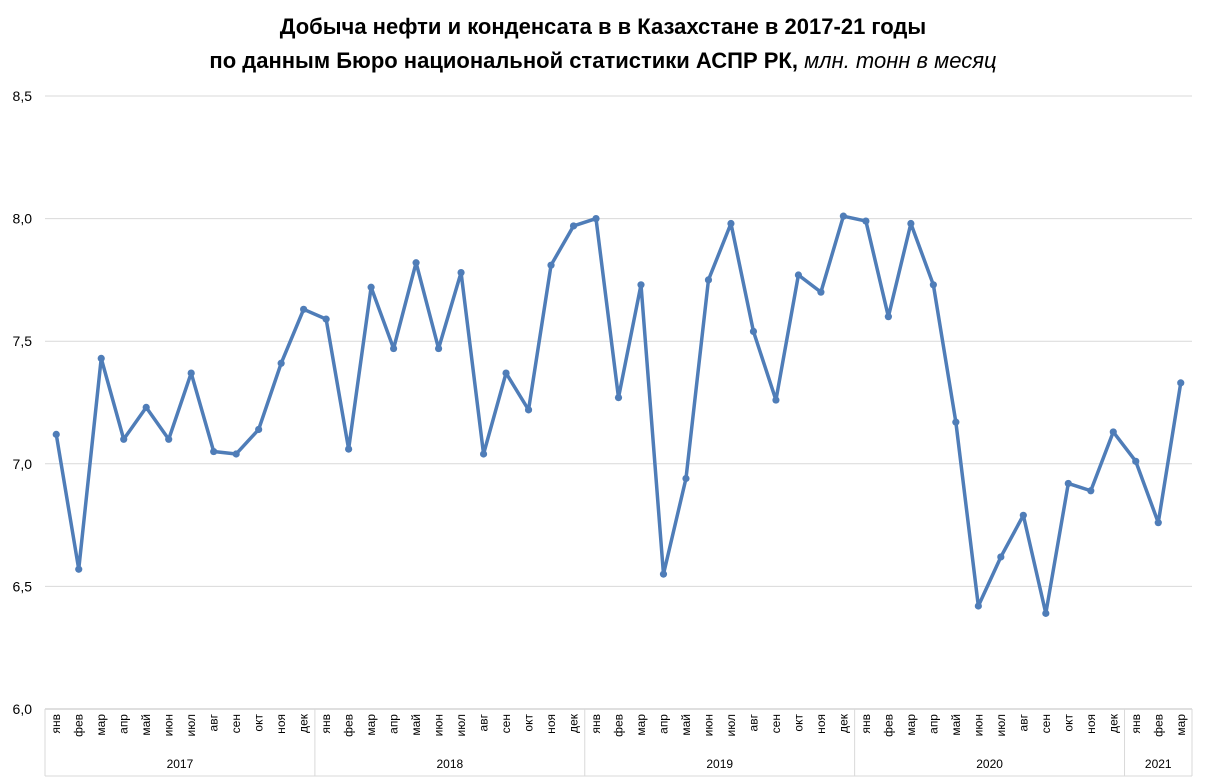  I want to click on chart-title-sep: ,, so click(798, 60).